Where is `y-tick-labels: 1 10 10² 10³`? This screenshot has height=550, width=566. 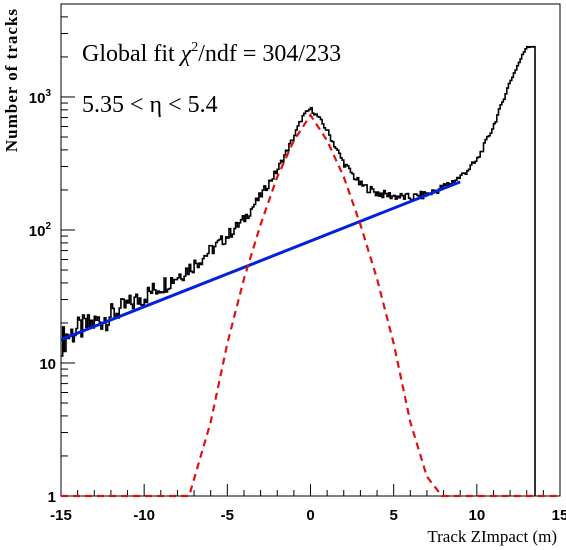
y-tick-labels: 1 10 10² 10³ is located at coordinates (42, 297).